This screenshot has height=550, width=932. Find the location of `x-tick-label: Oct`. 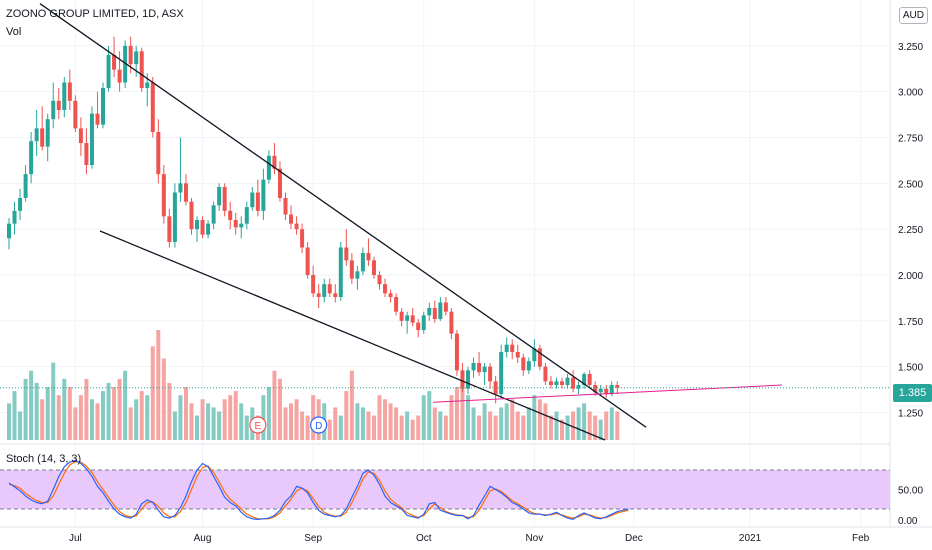

x-tick-label: Oct is located at coordinates (424, 538).